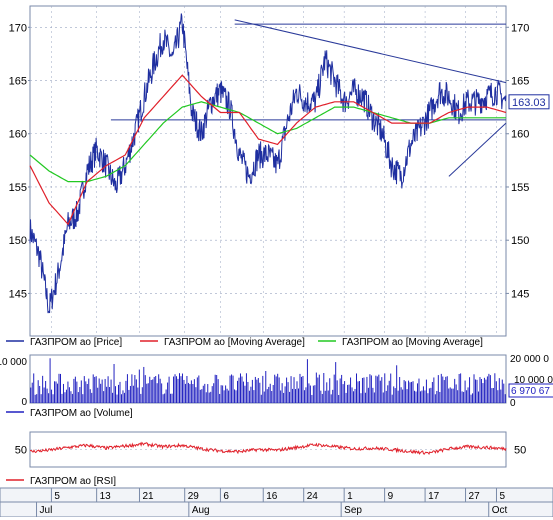  I want to click on price-y-tick-left: 165, so click(18, 82).